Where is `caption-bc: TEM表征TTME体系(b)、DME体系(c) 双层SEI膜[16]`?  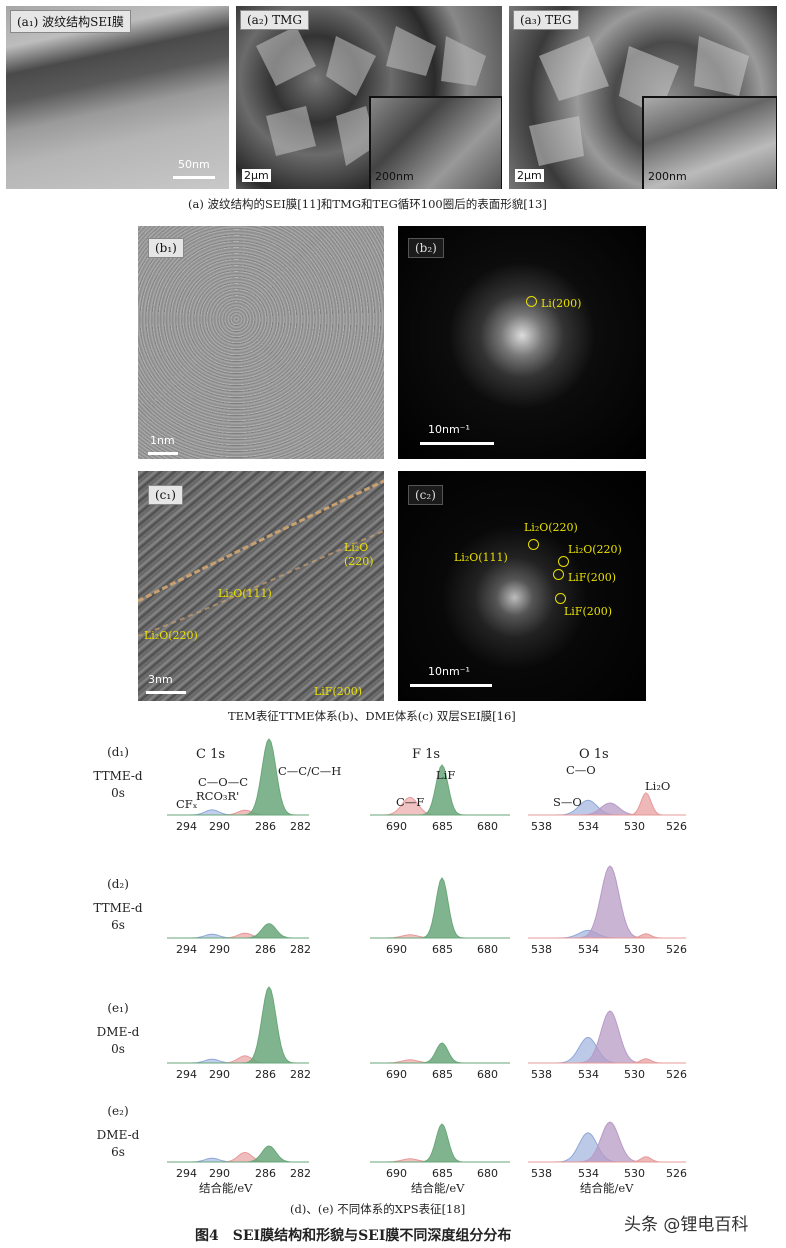 caption-bc: TEM表征TTME体系(b)、DME体系(c) 双层SEI膜[16] is located at coordinates (372, 716).